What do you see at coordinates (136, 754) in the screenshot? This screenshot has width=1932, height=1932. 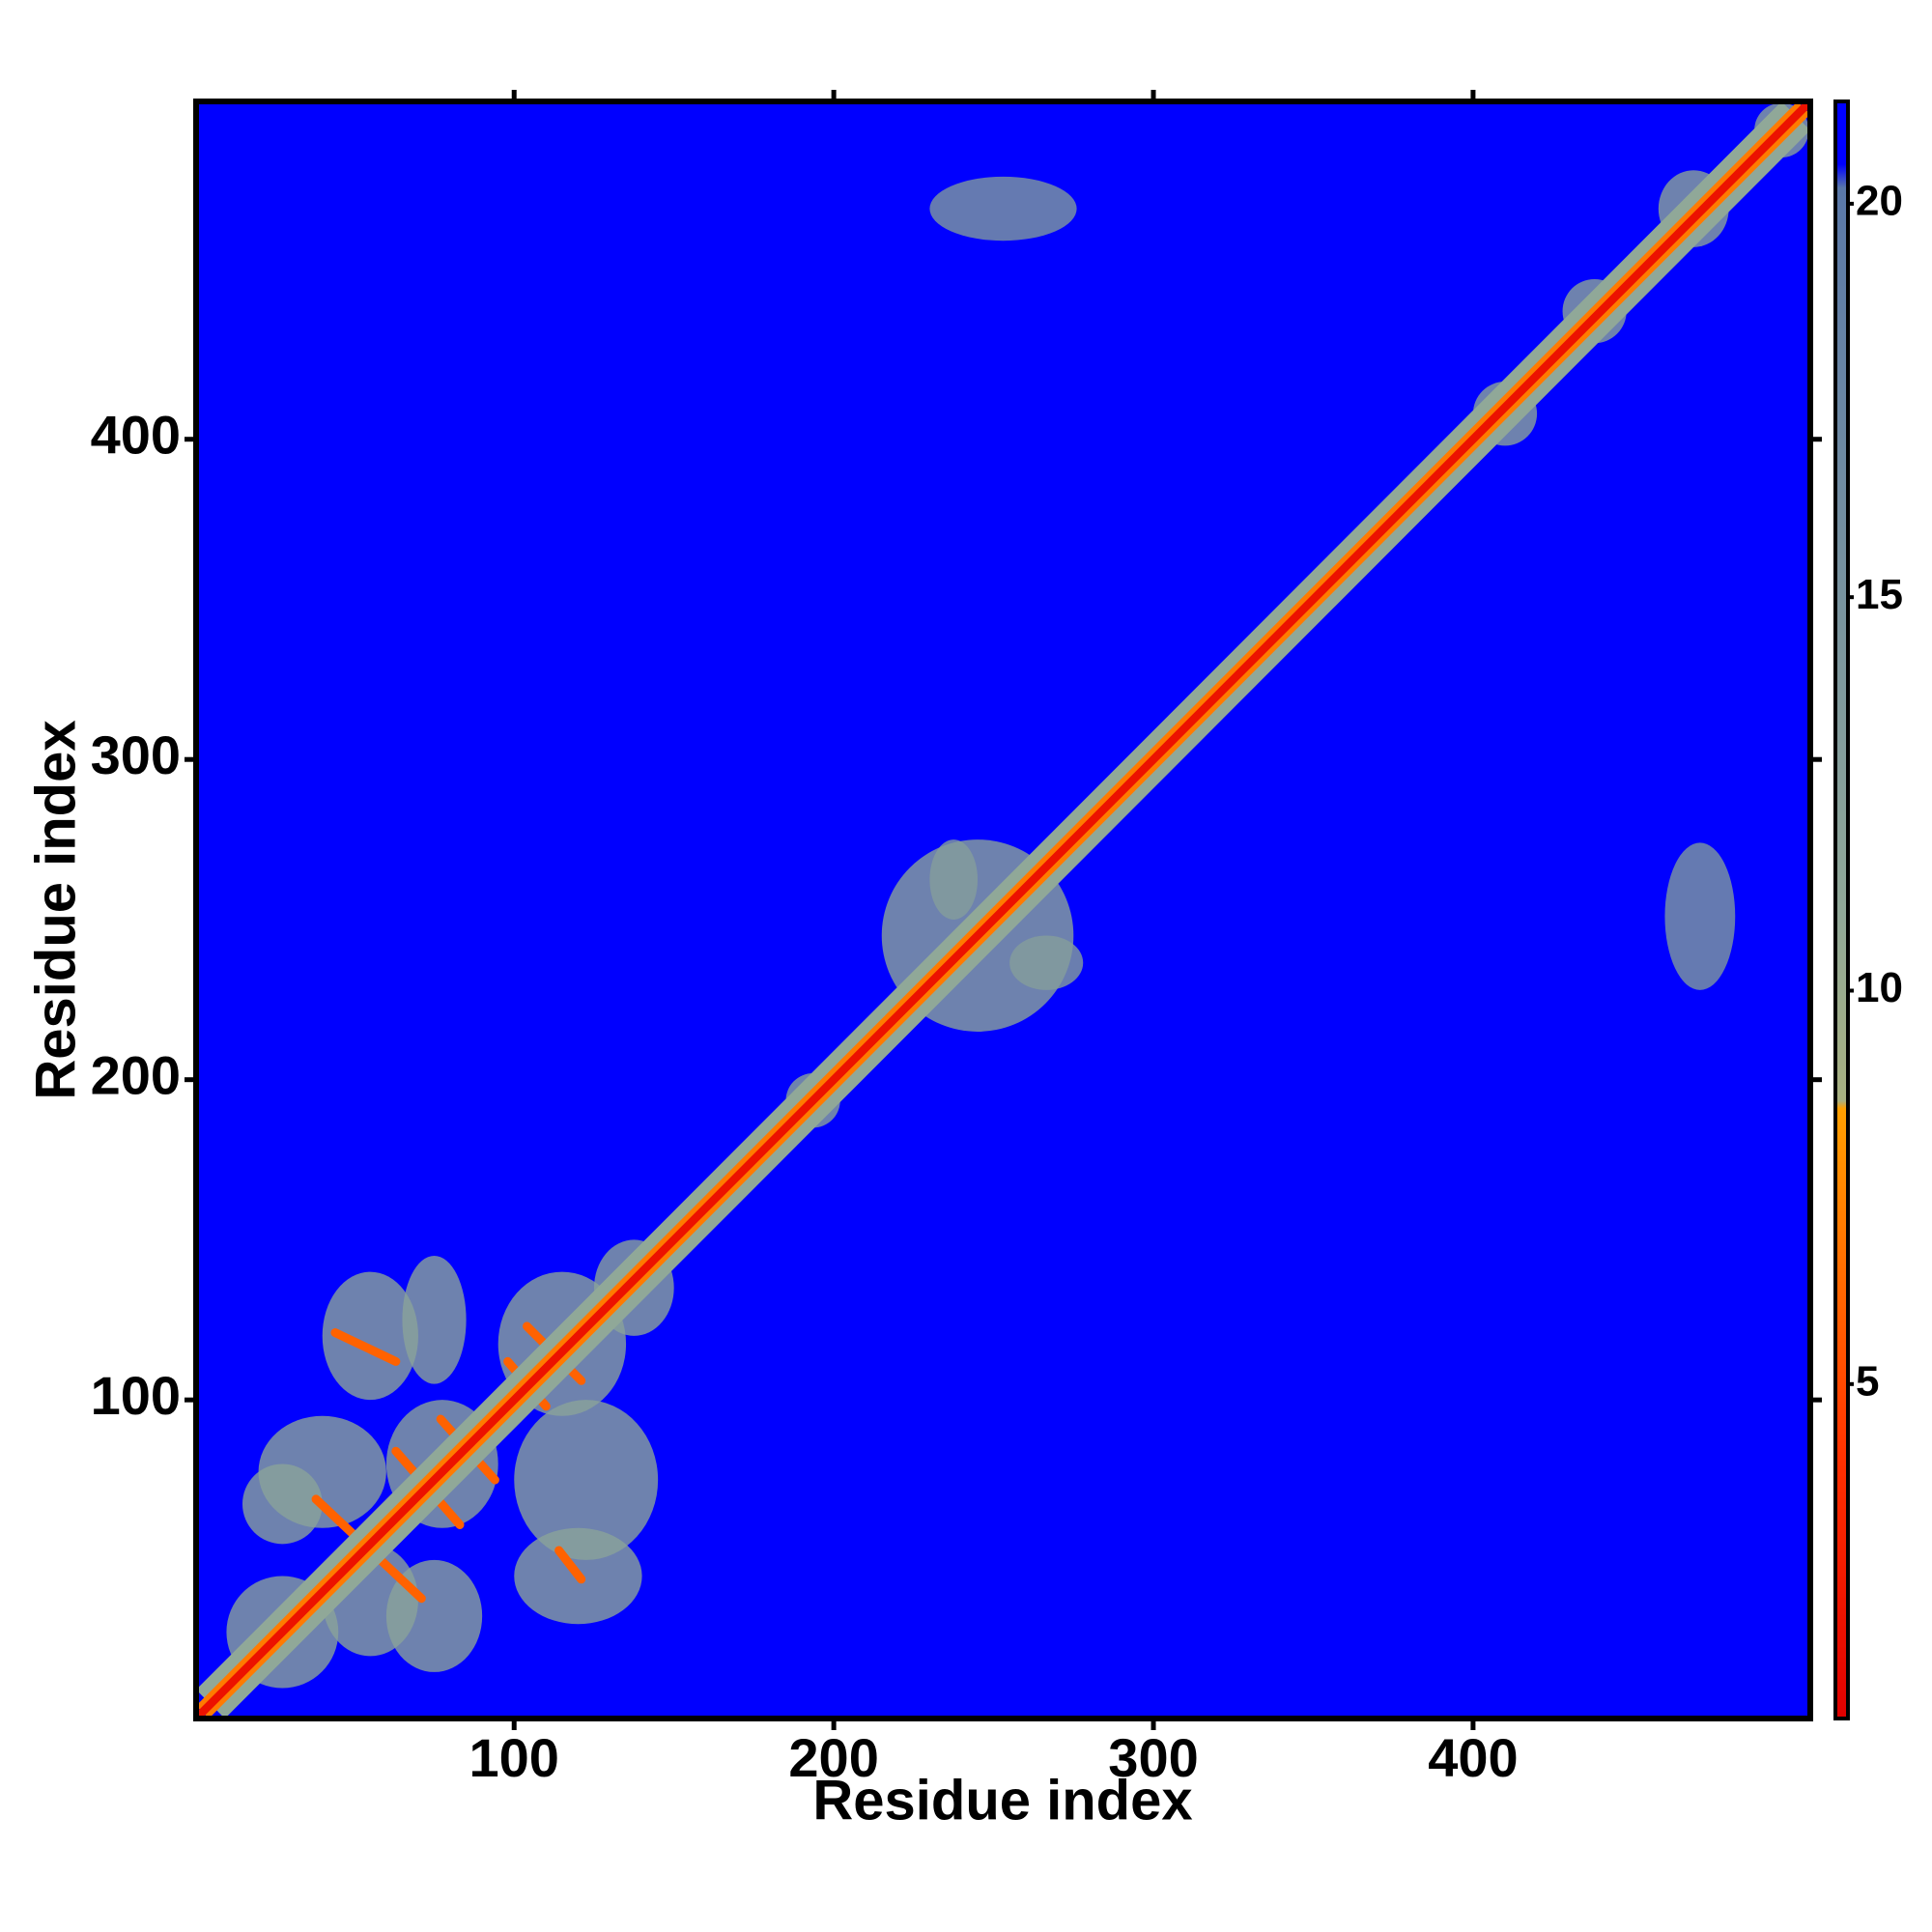 I see `y-tick-label: 300` at bounding box center [136, 754].